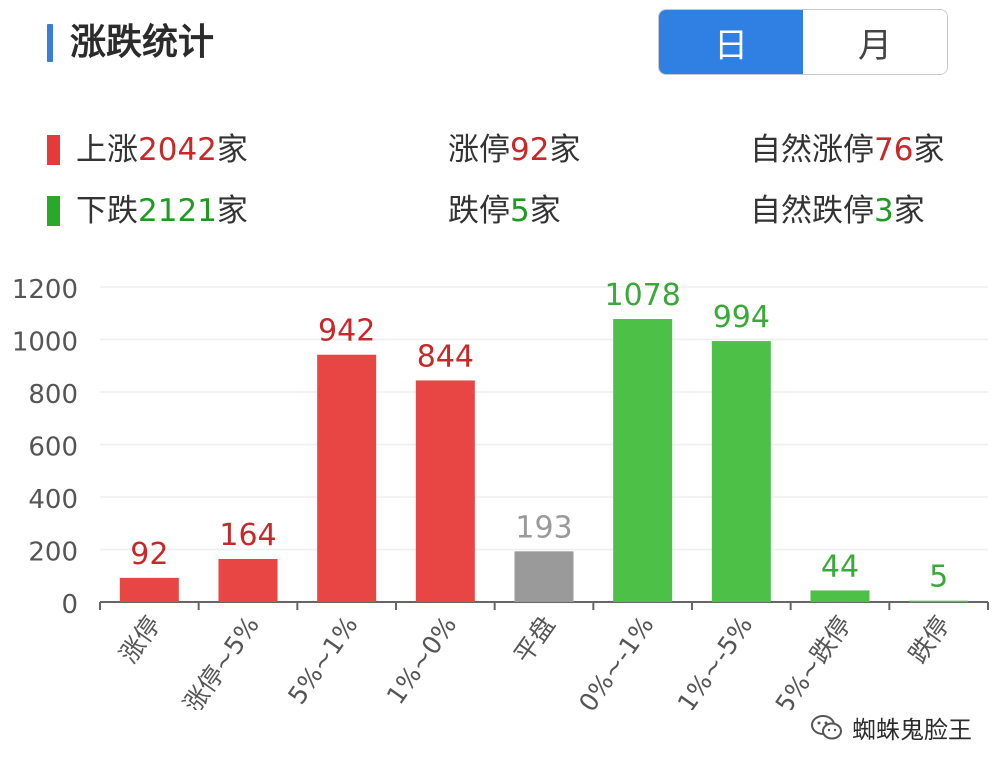  Describe the element at coordinates (53, 500) in the screenshot. I see `y-tick-label: 400` at that location.